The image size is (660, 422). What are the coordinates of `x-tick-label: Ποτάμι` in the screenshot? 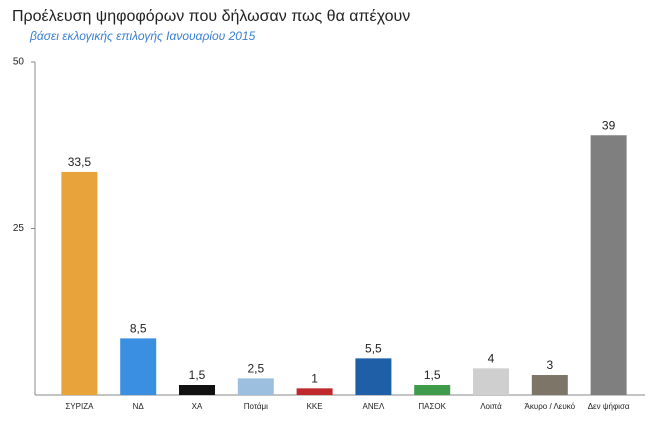 It's located at (256, 406).